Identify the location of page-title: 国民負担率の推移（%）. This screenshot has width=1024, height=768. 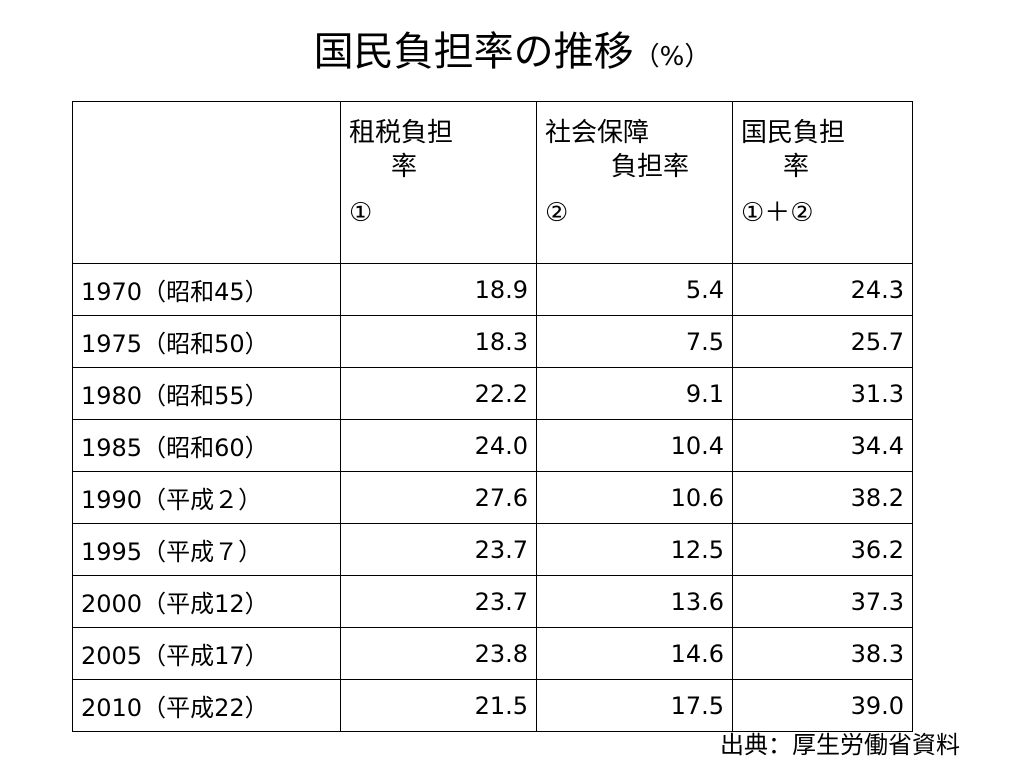
(512, 54).